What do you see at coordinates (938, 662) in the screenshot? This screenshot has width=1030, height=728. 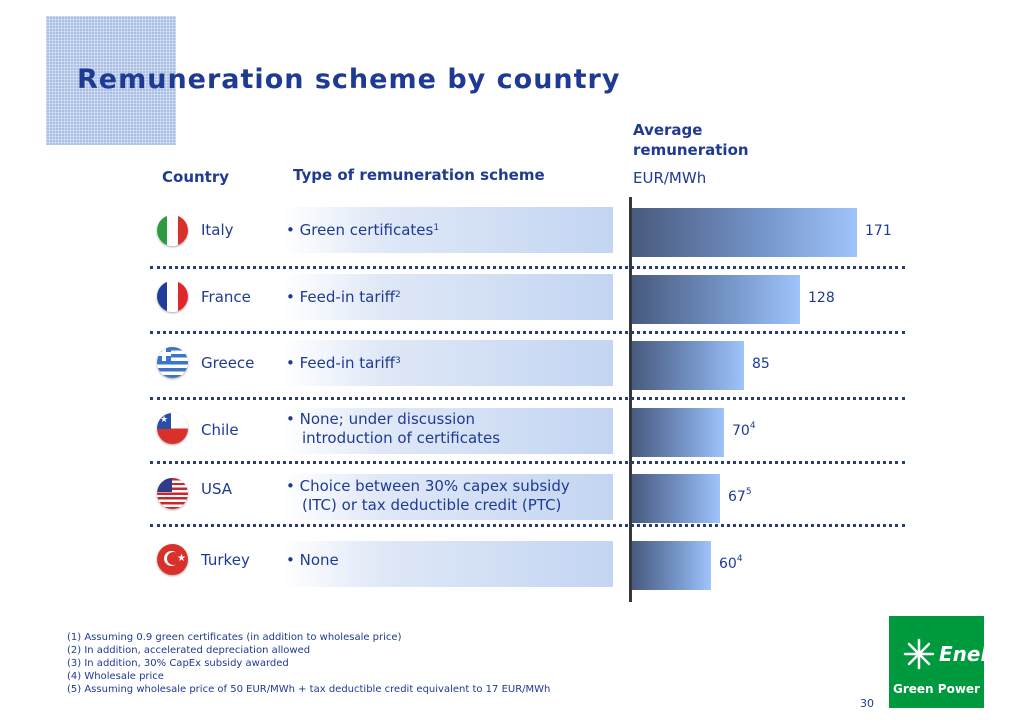 I see `enel-green-power-logo: Enel Green Power` at bounding box center [938, 662].